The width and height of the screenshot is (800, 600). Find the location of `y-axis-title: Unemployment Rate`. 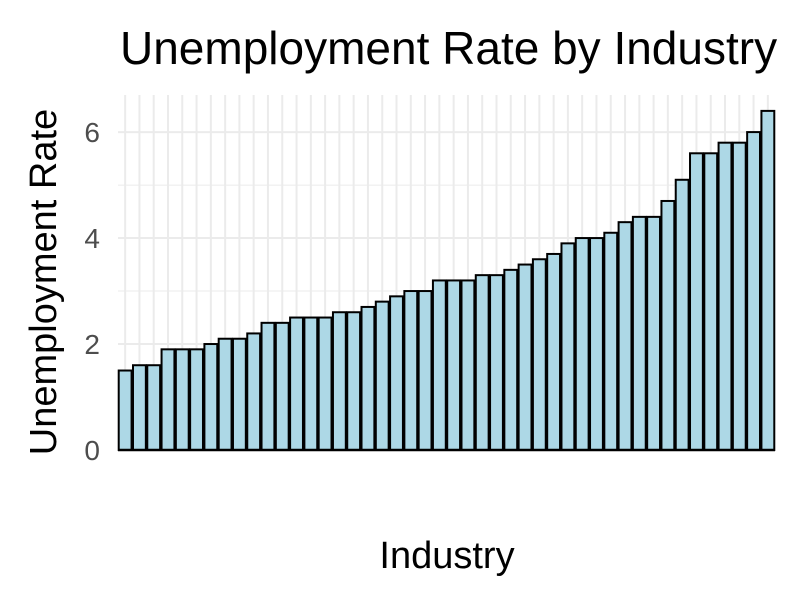

y-axis-title: Unemployment Rate is located at coordinates (44, 282).